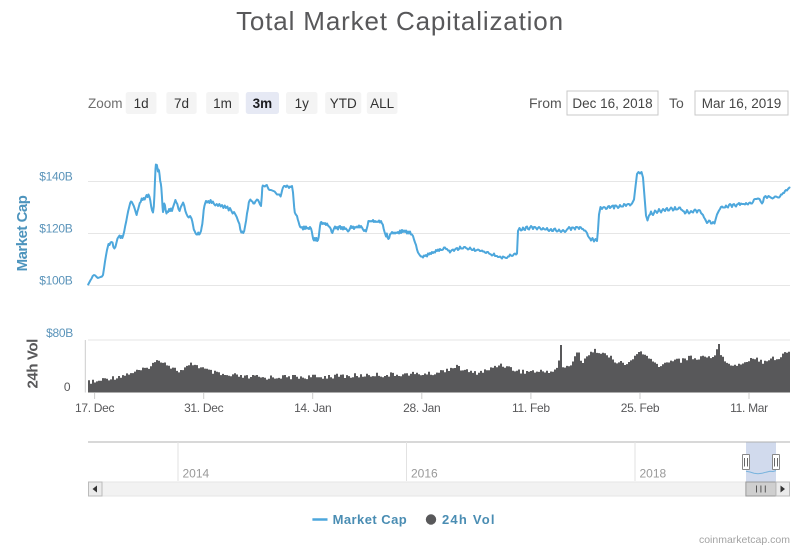 The width and height of the screenshot is (800, 550). What do you see at coordinates (181, 103) in the screenshot?
I see `svg-text: 7d` at bounding box center [181, 103].